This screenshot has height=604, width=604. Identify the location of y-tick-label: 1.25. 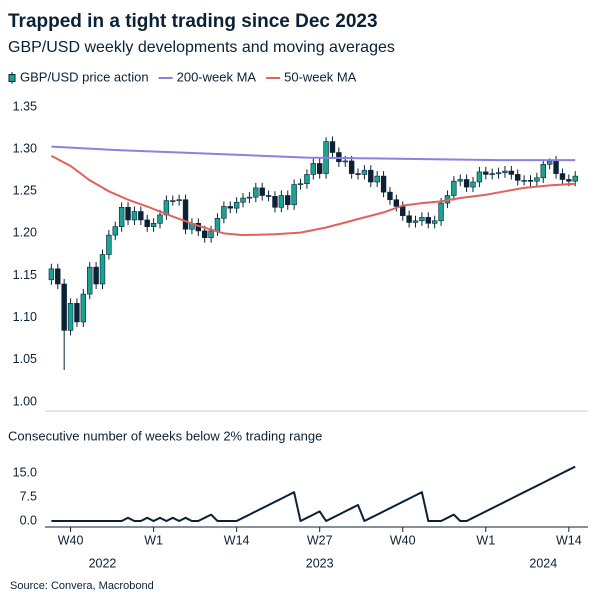
(25, 191).